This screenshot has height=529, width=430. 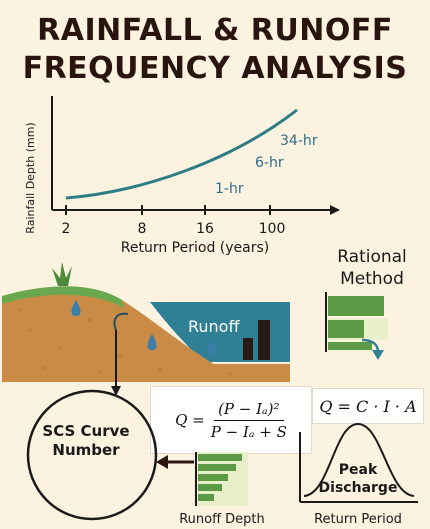 I want to click on plant-icon, so click(x=62, y=274).